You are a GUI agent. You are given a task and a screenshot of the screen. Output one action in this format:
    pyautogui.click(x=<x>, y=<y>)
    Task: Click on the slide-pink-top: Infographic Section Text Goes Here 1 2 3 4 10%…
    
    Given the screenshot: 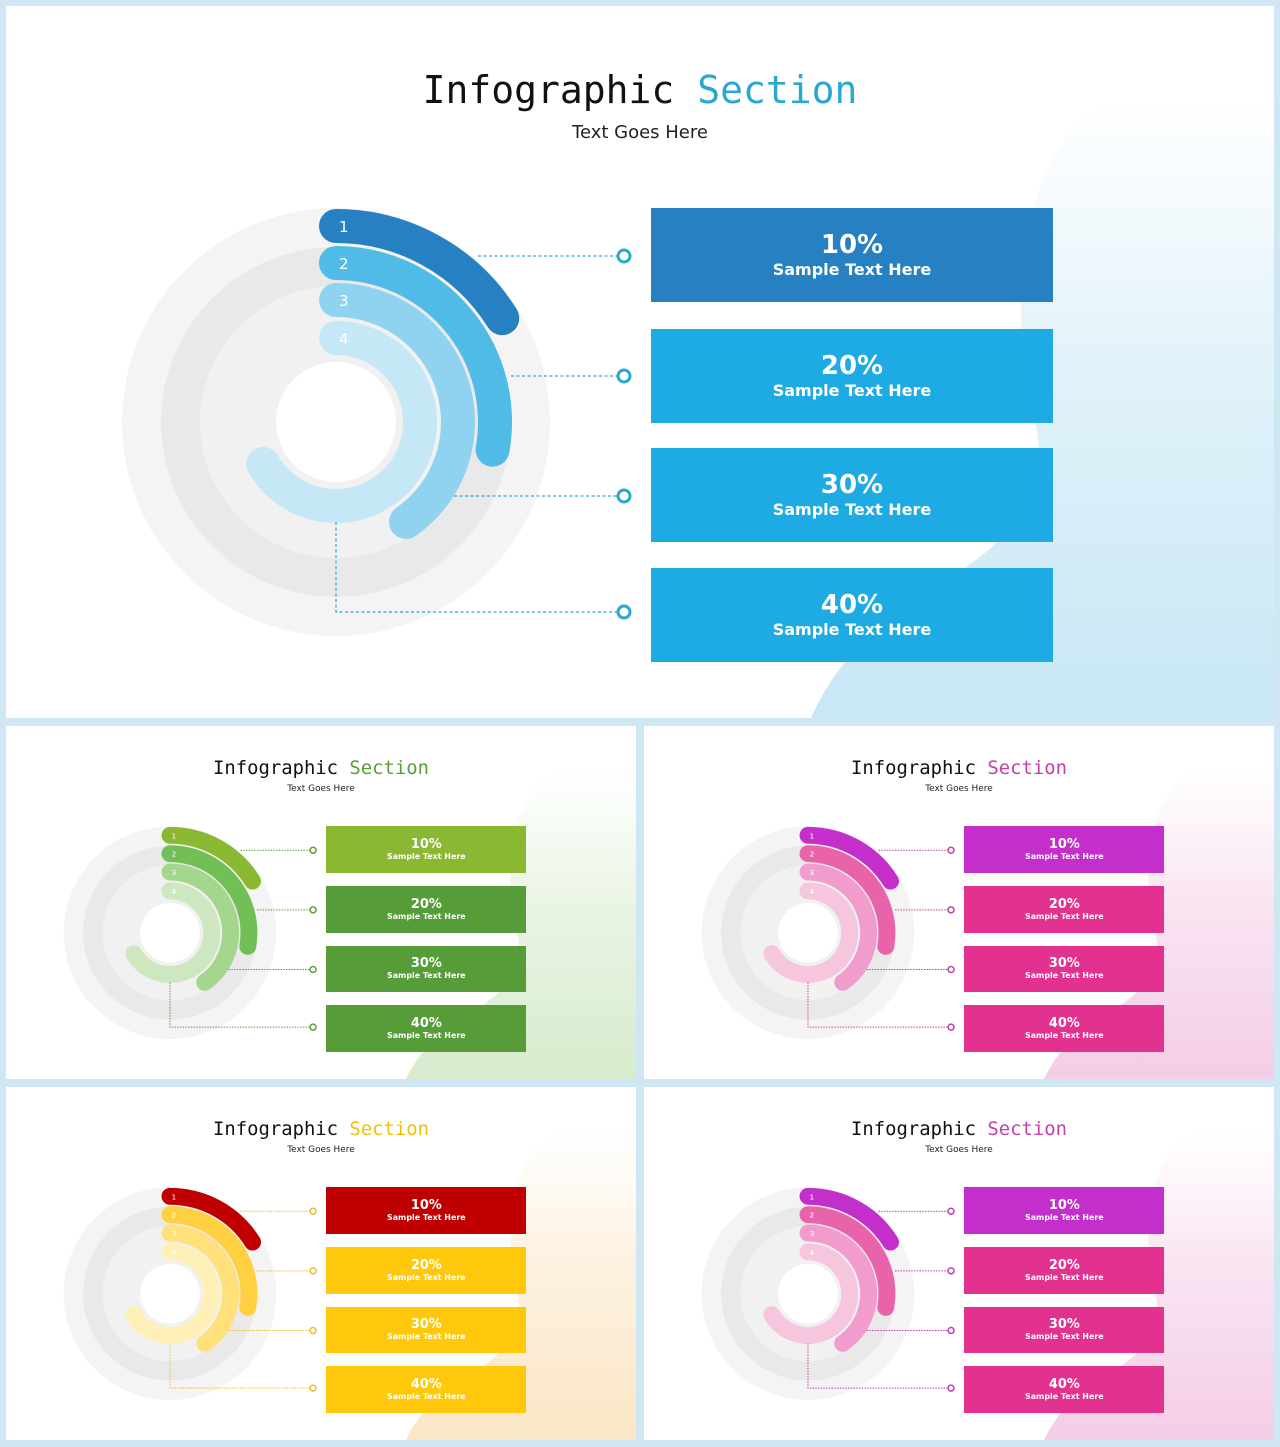 What is the action you would take?
    pyautogui.click(x=959, y=902)
    